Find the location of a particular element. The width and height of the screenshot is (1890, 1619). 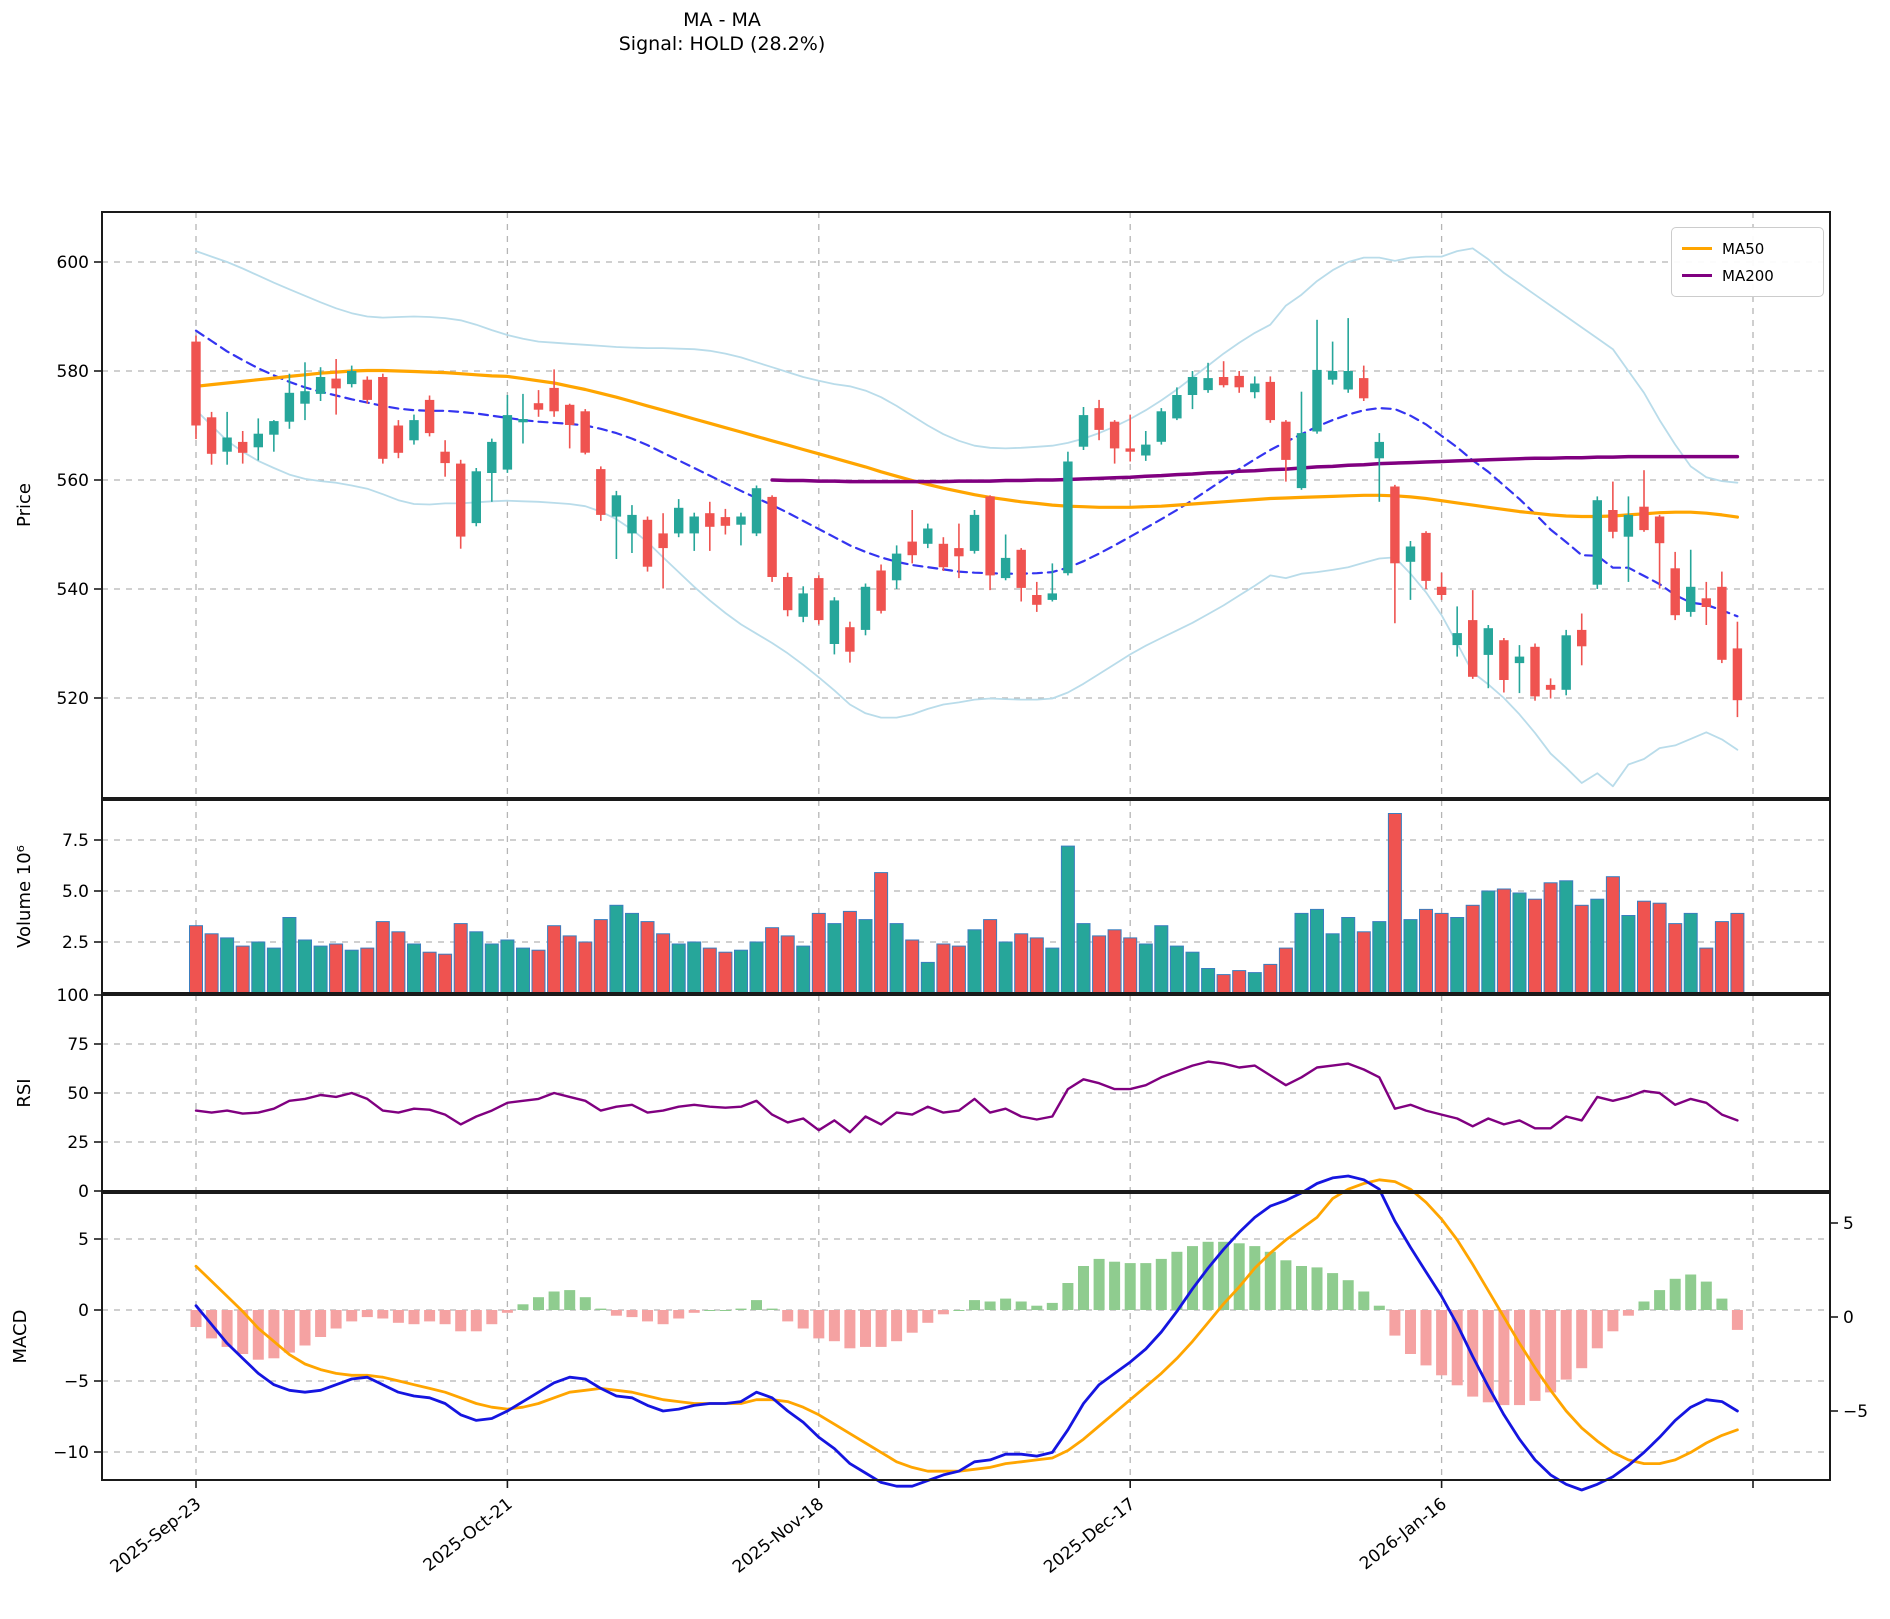

svg-text: −10 is located at coordinates (71, 1453).